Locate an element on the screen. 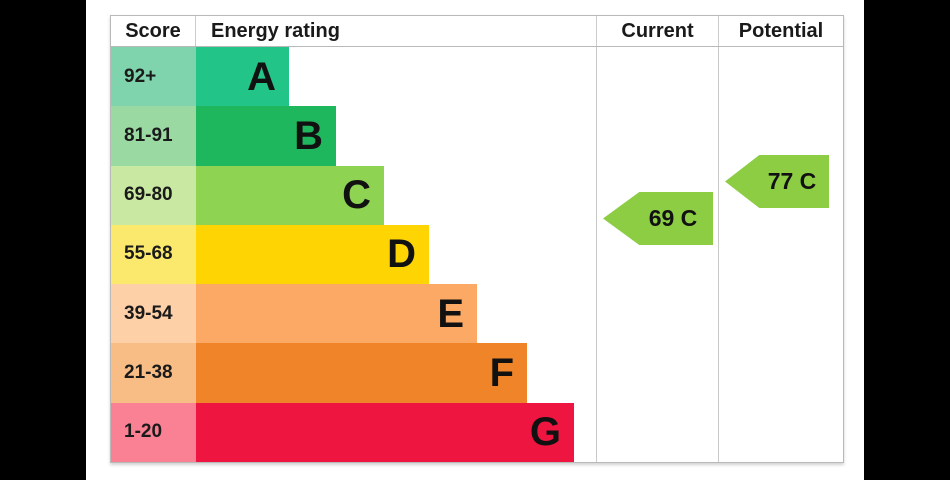 The image size is (950, 480). band-row-f: 21-38 F is located at coordinates (477, 373).